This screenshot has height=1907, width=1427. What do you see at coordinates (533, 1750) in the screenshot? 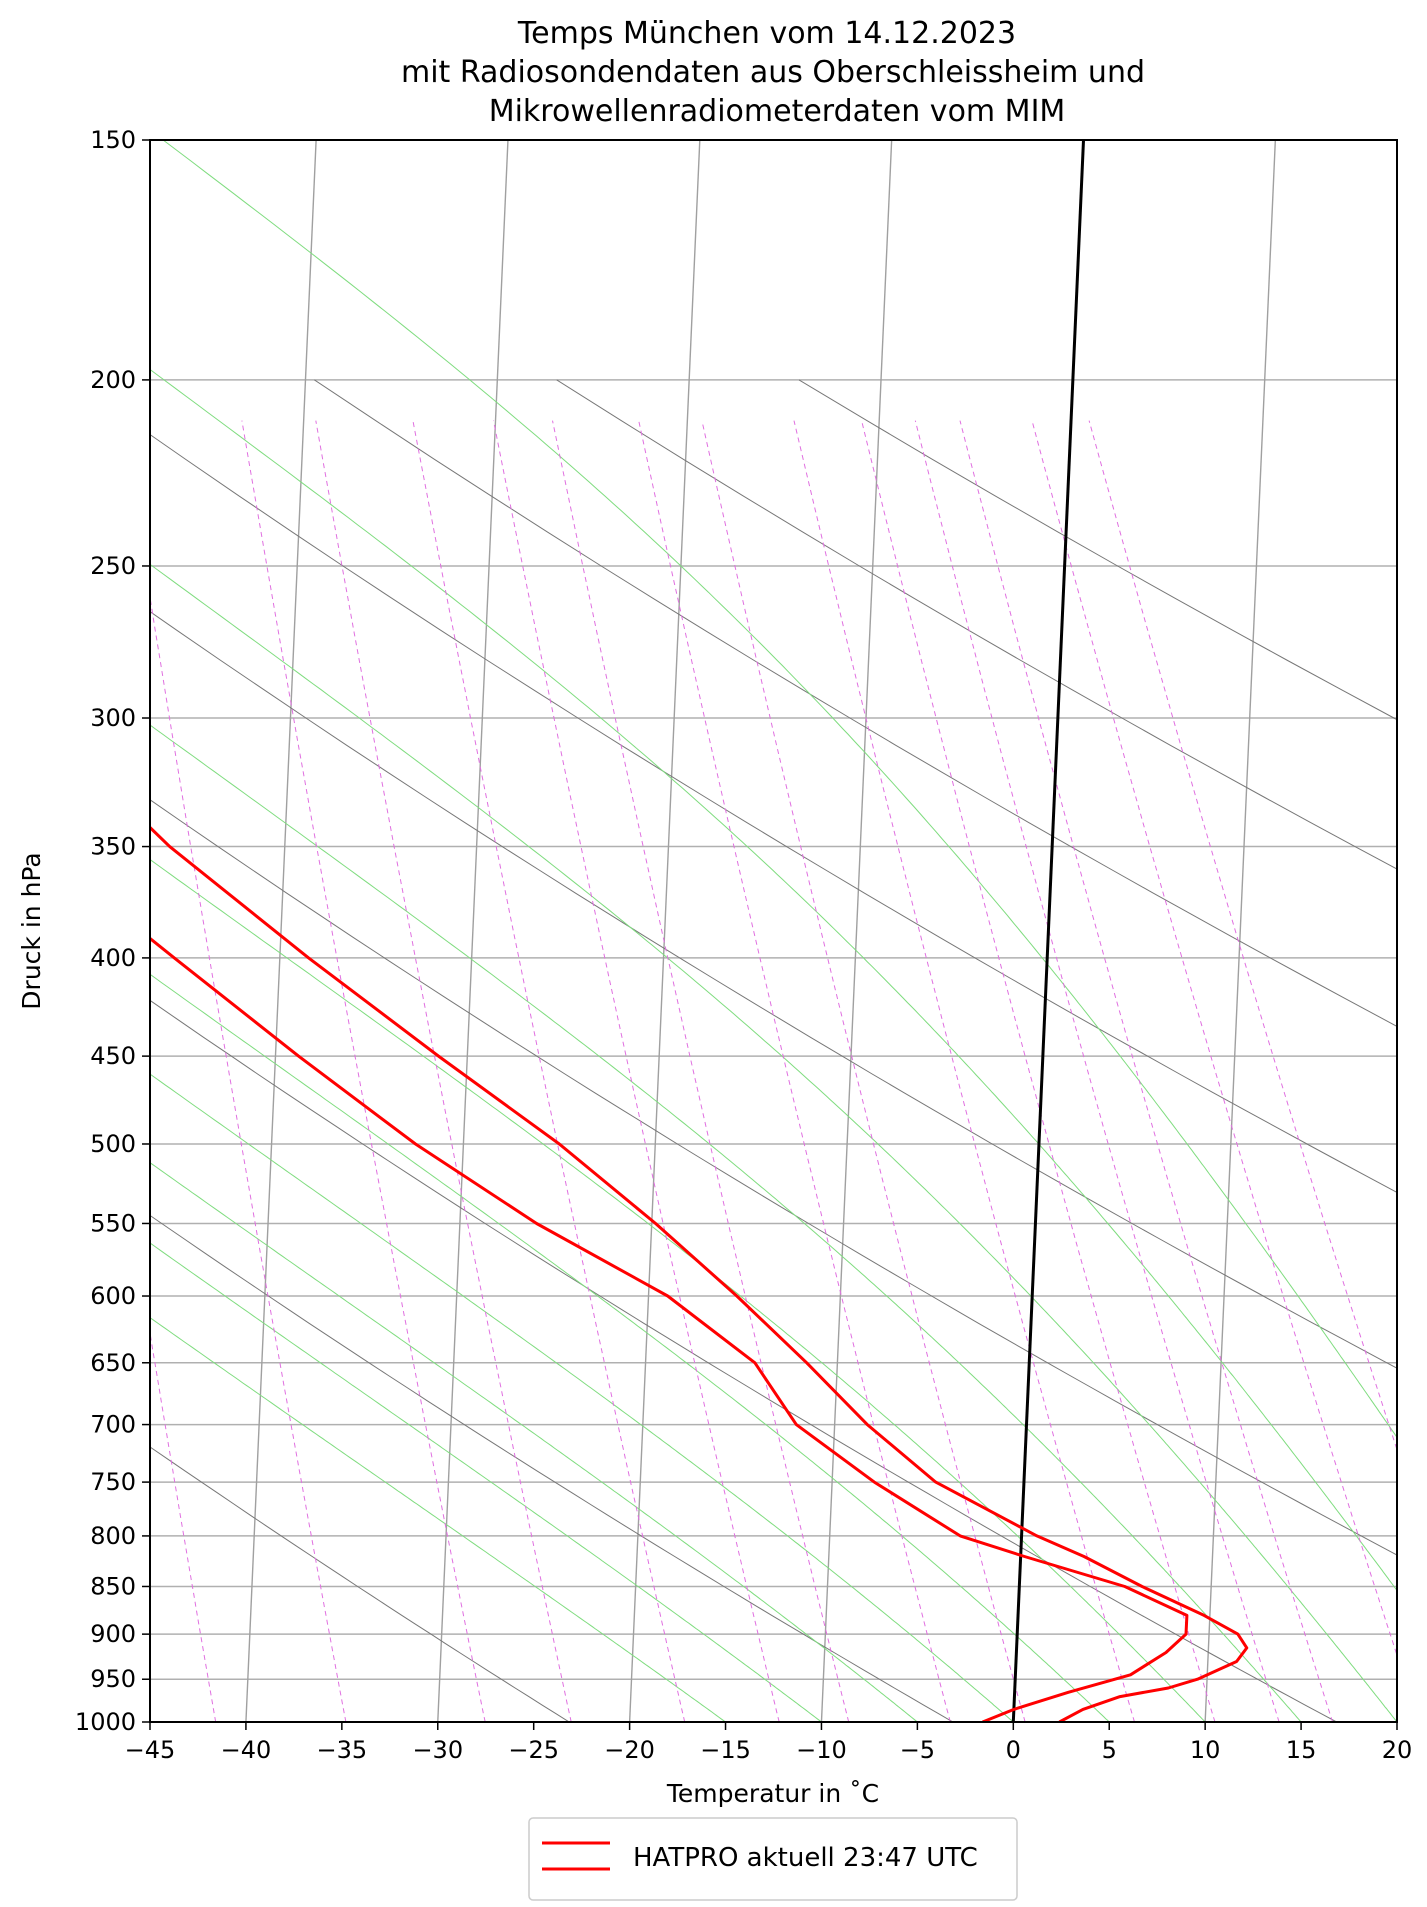
I see `x-tick-label: −25` at bounding box center [533, 1750].